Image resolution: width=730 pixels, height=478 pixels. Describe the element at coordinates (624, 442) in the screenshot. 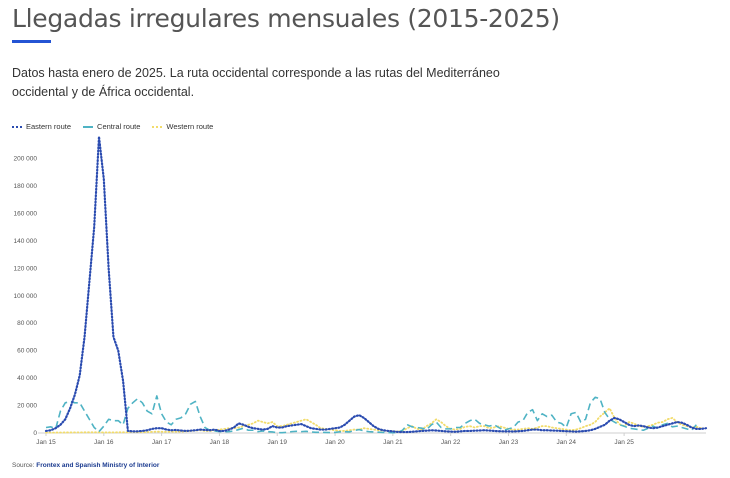

I see `x-tick-label: Jan 25` at that location.